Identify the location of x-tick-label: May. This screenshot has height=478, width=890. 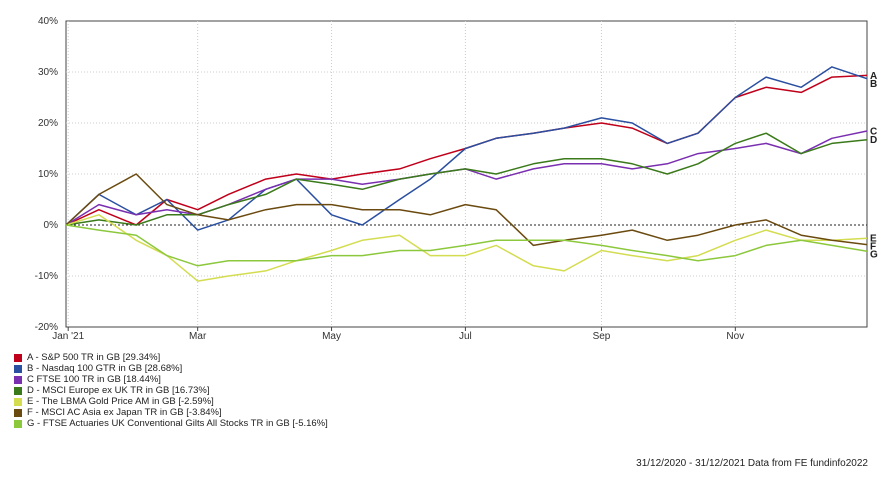
(331, 336).